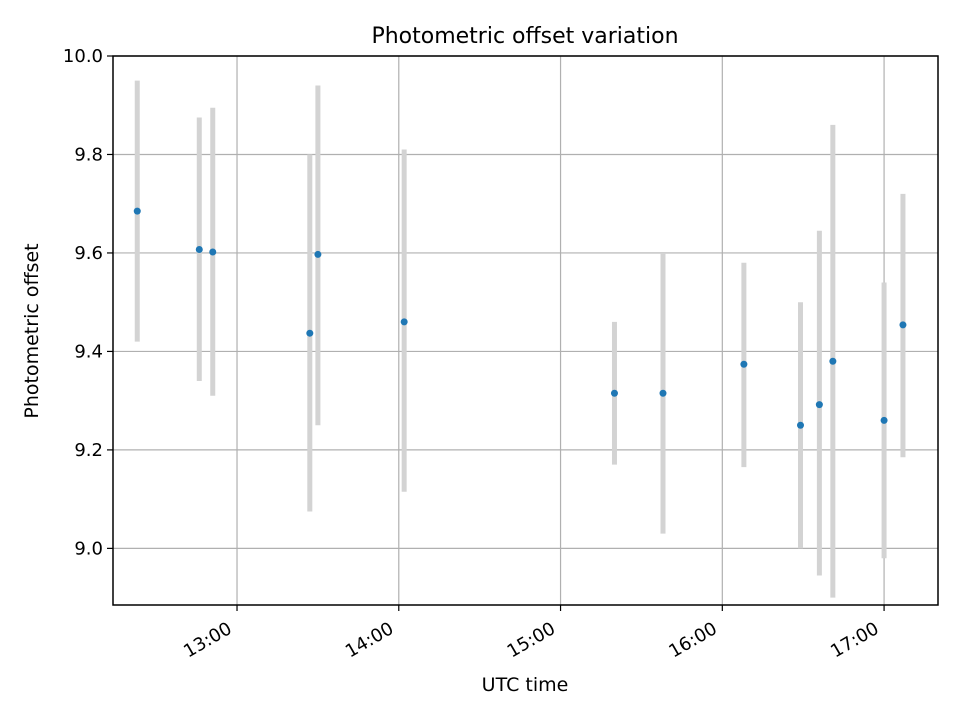 The width and height of the screenshot is (960, 720). Describe the element at coordinates (525, 685) in the screenshot. I see `x-axis-label: UTC time` at that location.